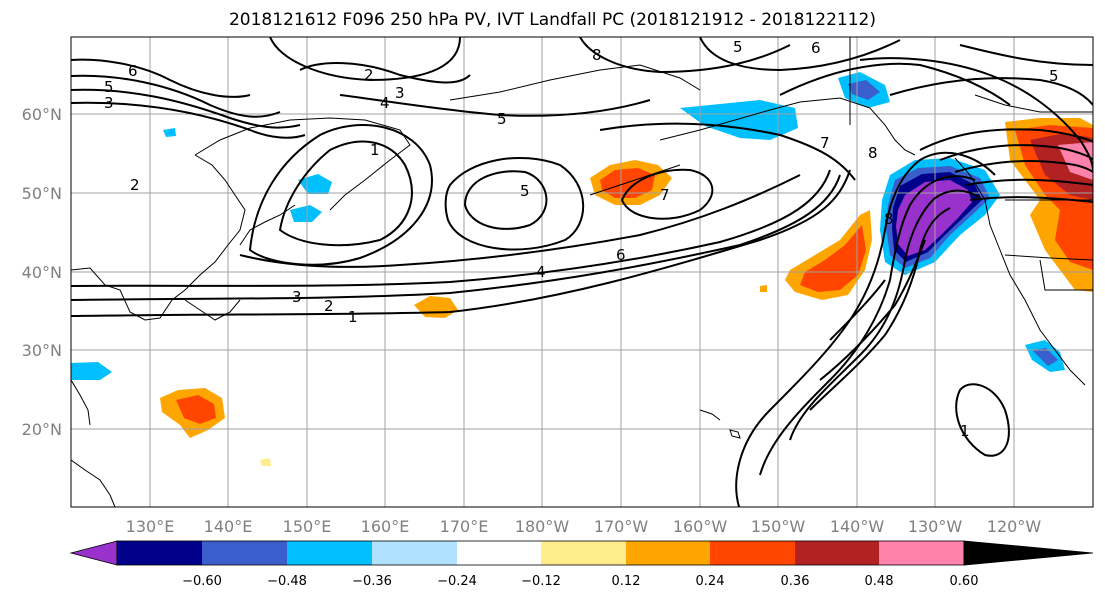 Image resolution: width=1105 pixels, height=601 pixels. I want to click on colorbar-tick-label: −0.24, so click(457, 581).